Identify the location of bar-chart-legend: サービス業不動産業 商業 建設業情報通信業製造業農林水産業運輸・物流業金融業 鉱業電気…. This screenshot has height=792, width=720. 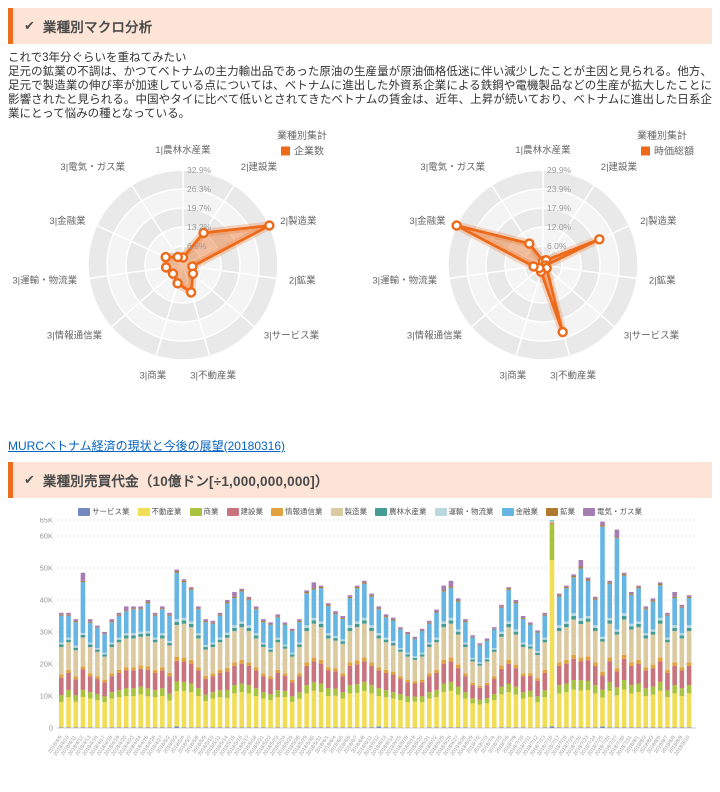
(360, 511).